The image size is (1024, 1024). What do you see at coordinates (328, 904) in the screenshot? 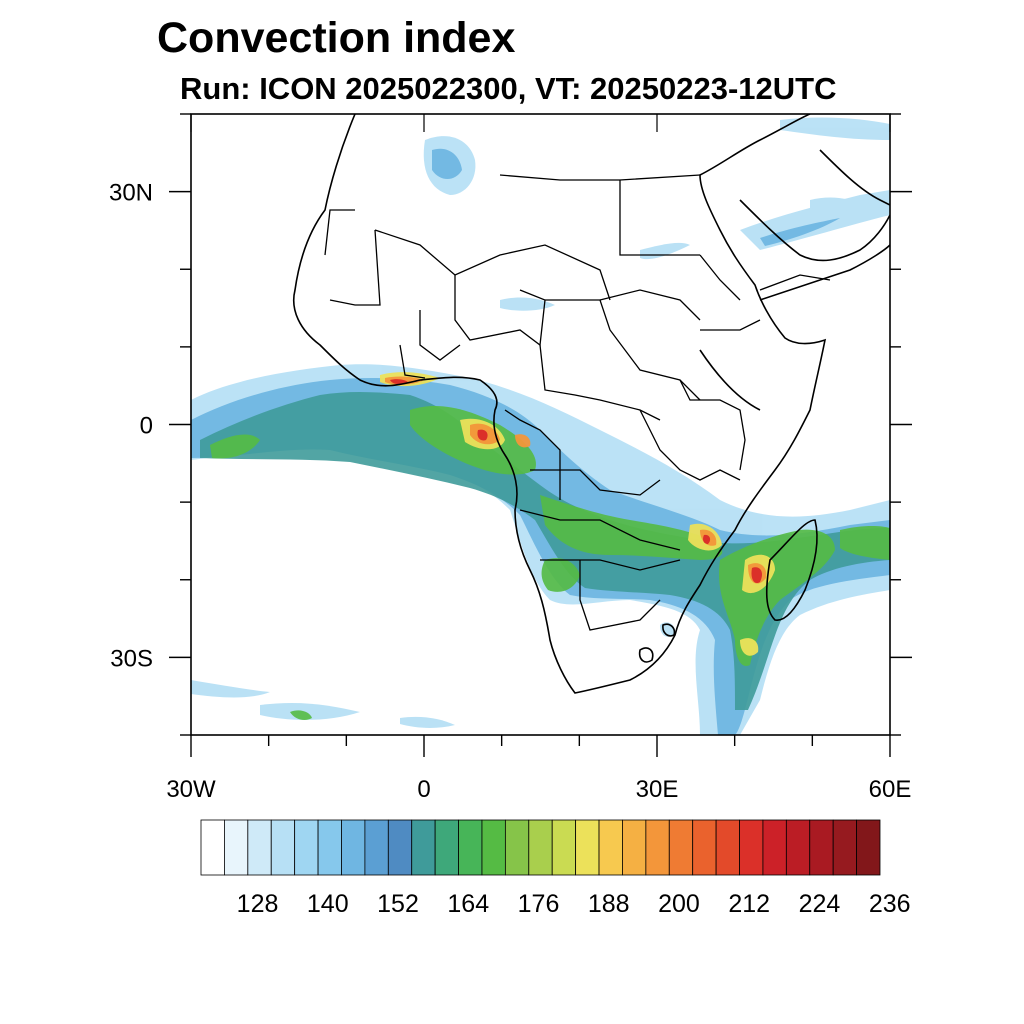
I see `colorbar-label: 140` at bounding box center [328, 904].